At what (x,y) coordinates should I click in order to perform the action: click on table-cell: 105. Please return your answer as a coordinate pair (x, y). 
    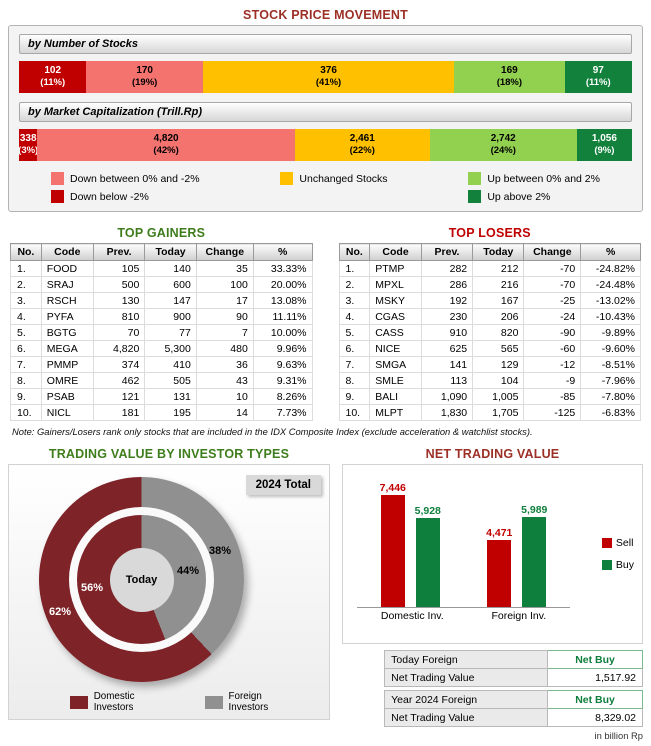
    Looking at the image, I should click on (119, 268).